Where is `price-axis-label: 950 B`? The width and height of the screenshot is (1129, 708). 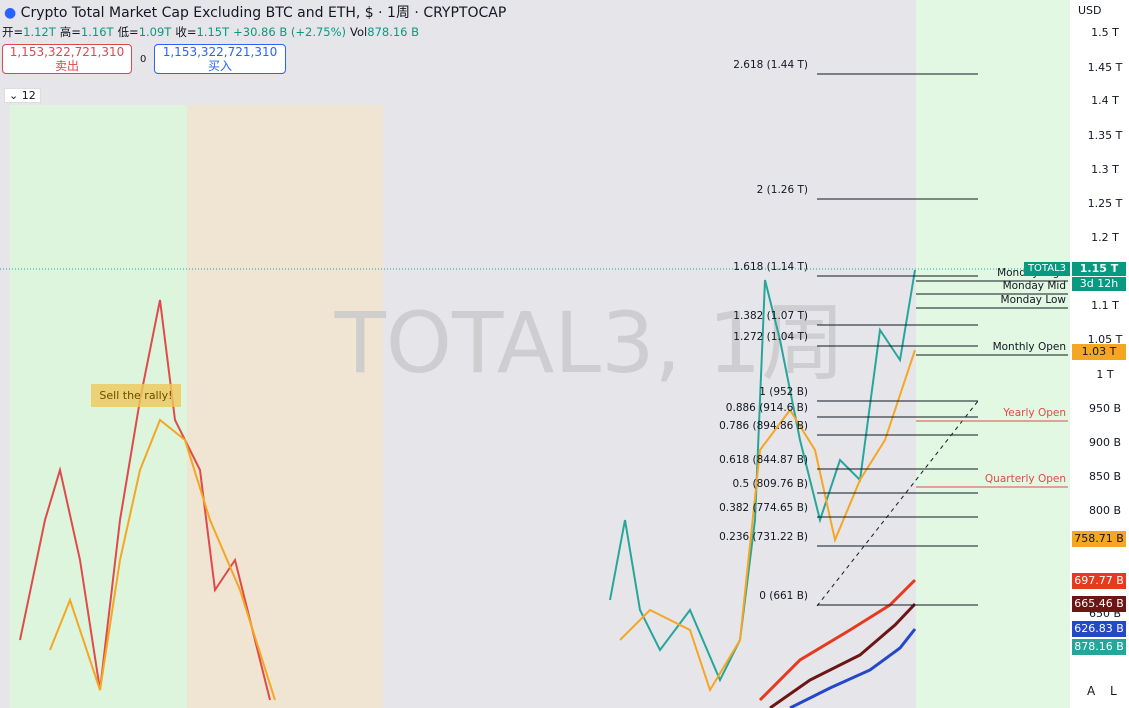
price-axis-label: 950 B is located at coordinates (1105, 408).